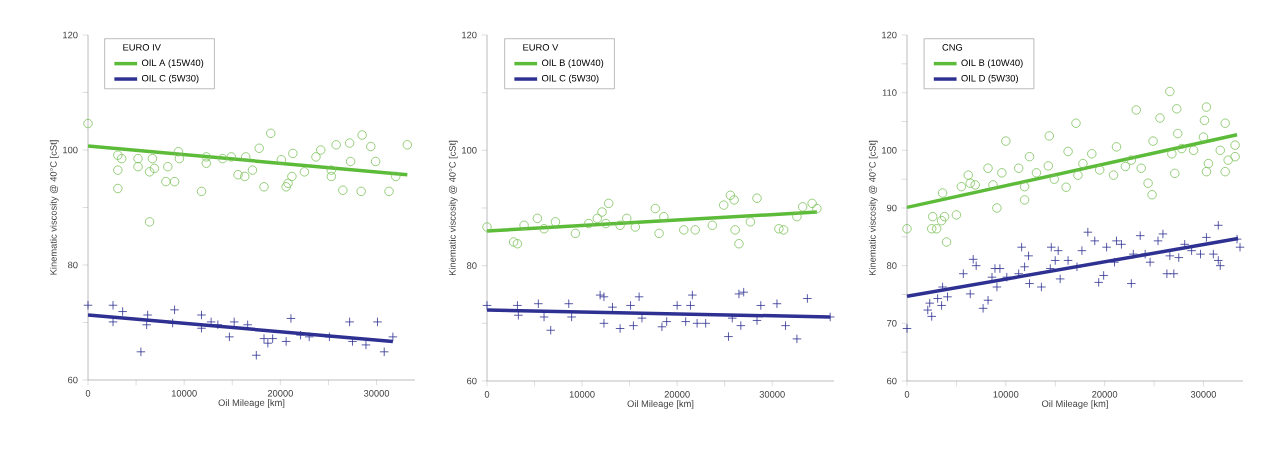 The width and height of the screenshot is (1264, 449). Describe the element at coordinates (70, 150) in the screenshot. I see `y-tick-label: 100` at that location.